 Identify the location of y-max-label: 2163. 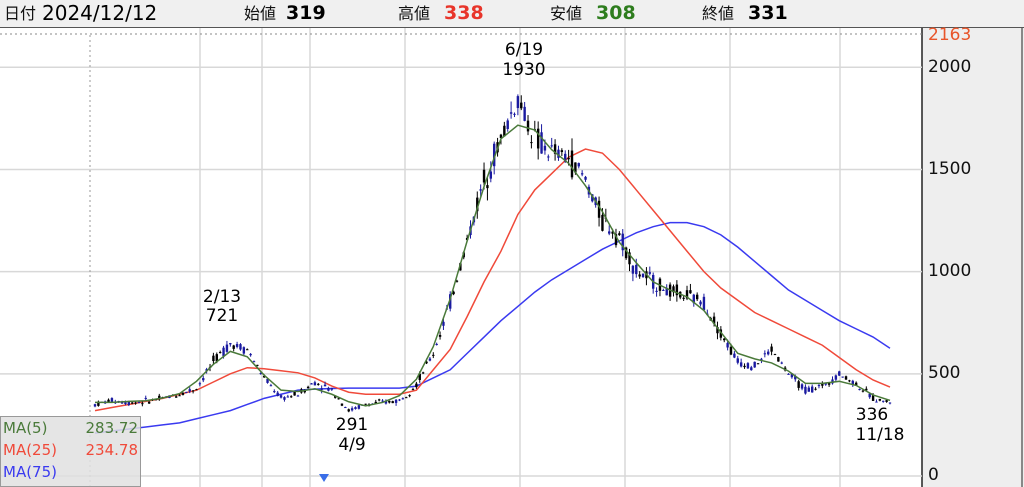
(950, 35).